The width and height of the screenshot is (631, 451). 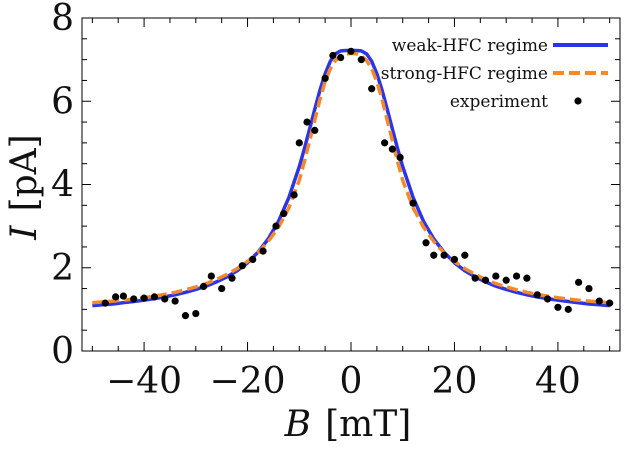 What do you see at coordinates (558, 381) in the screenshot?
I see `x-tick-label: 40` at bounding box center [558, 381].